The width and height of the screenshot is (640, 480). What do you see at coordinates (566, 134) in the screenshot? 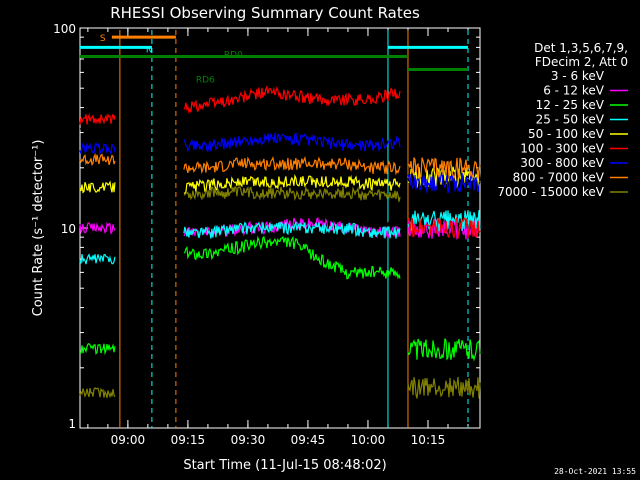
I see `legend-entry: 50 - 100 keV` at bounding box center [566, 134].